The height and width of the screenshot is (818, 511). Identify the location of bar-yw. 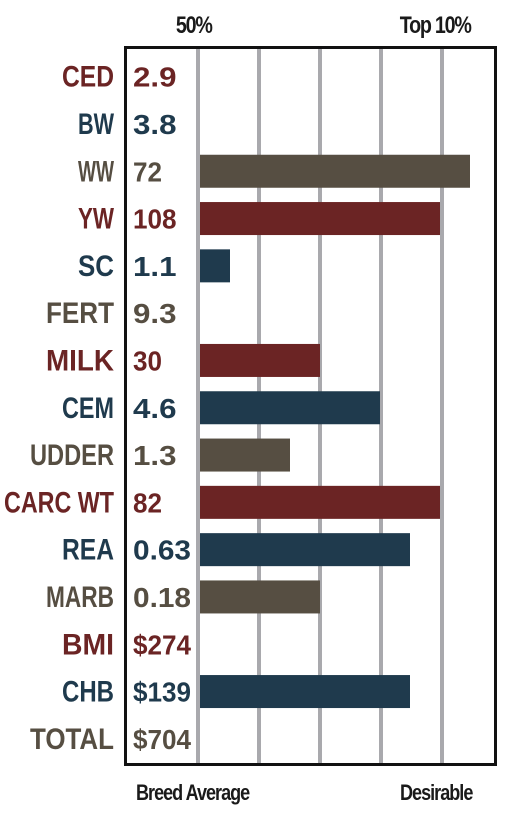
(320, 219).